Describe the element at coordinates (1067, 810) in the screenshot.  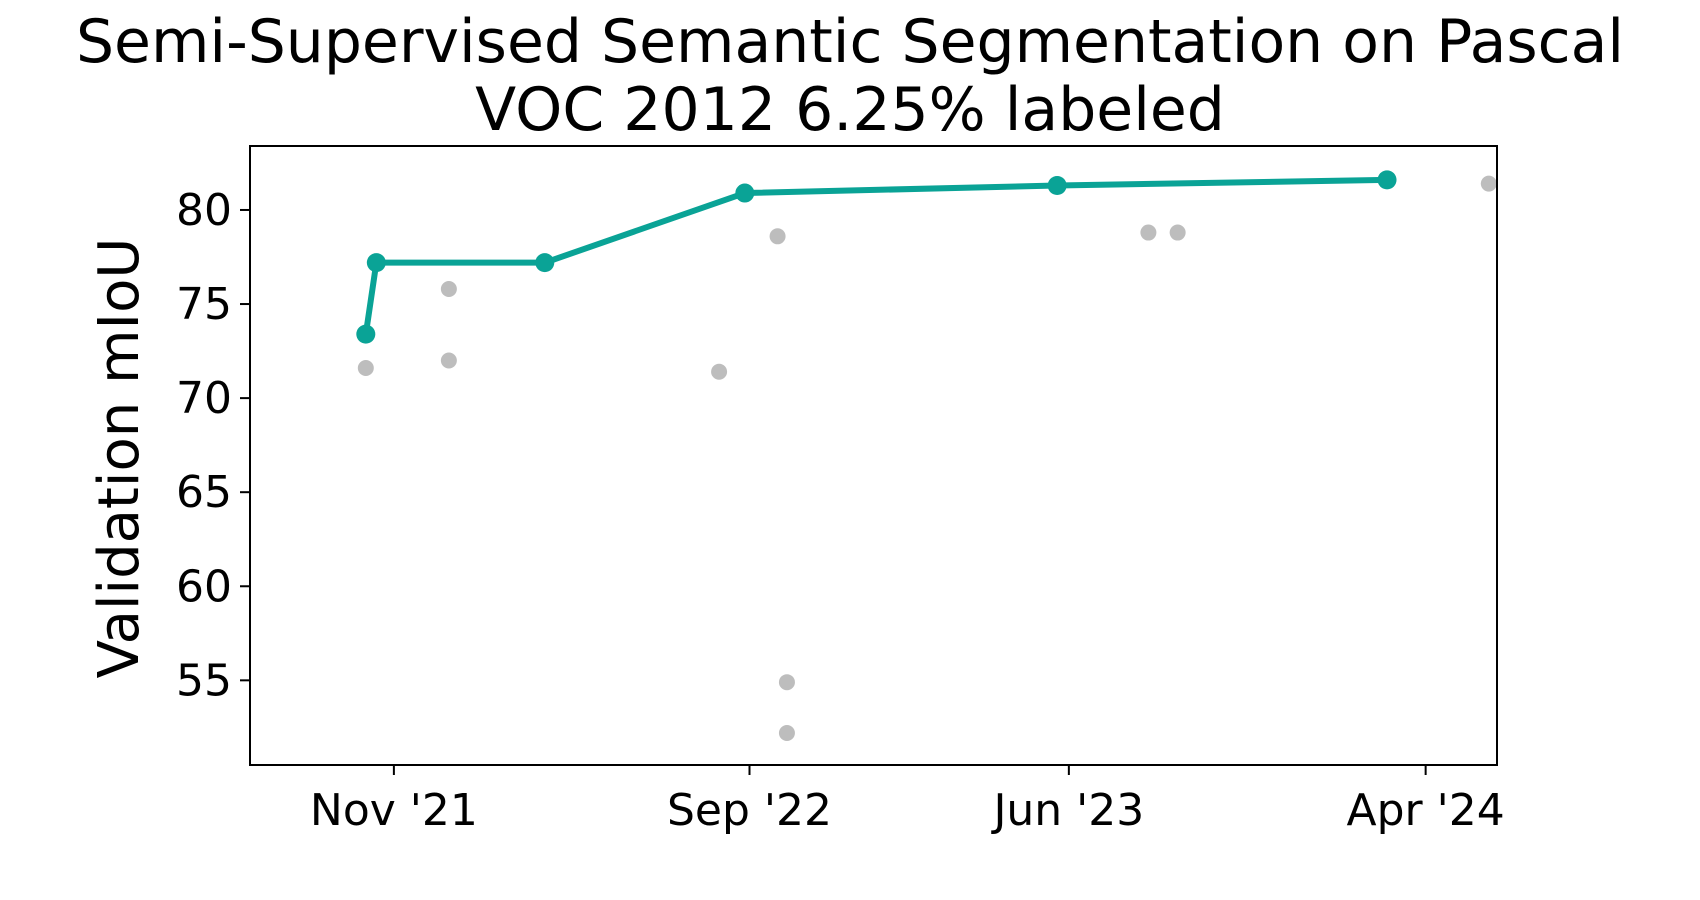
I see `x-tick-label: Jun '23` at that location.